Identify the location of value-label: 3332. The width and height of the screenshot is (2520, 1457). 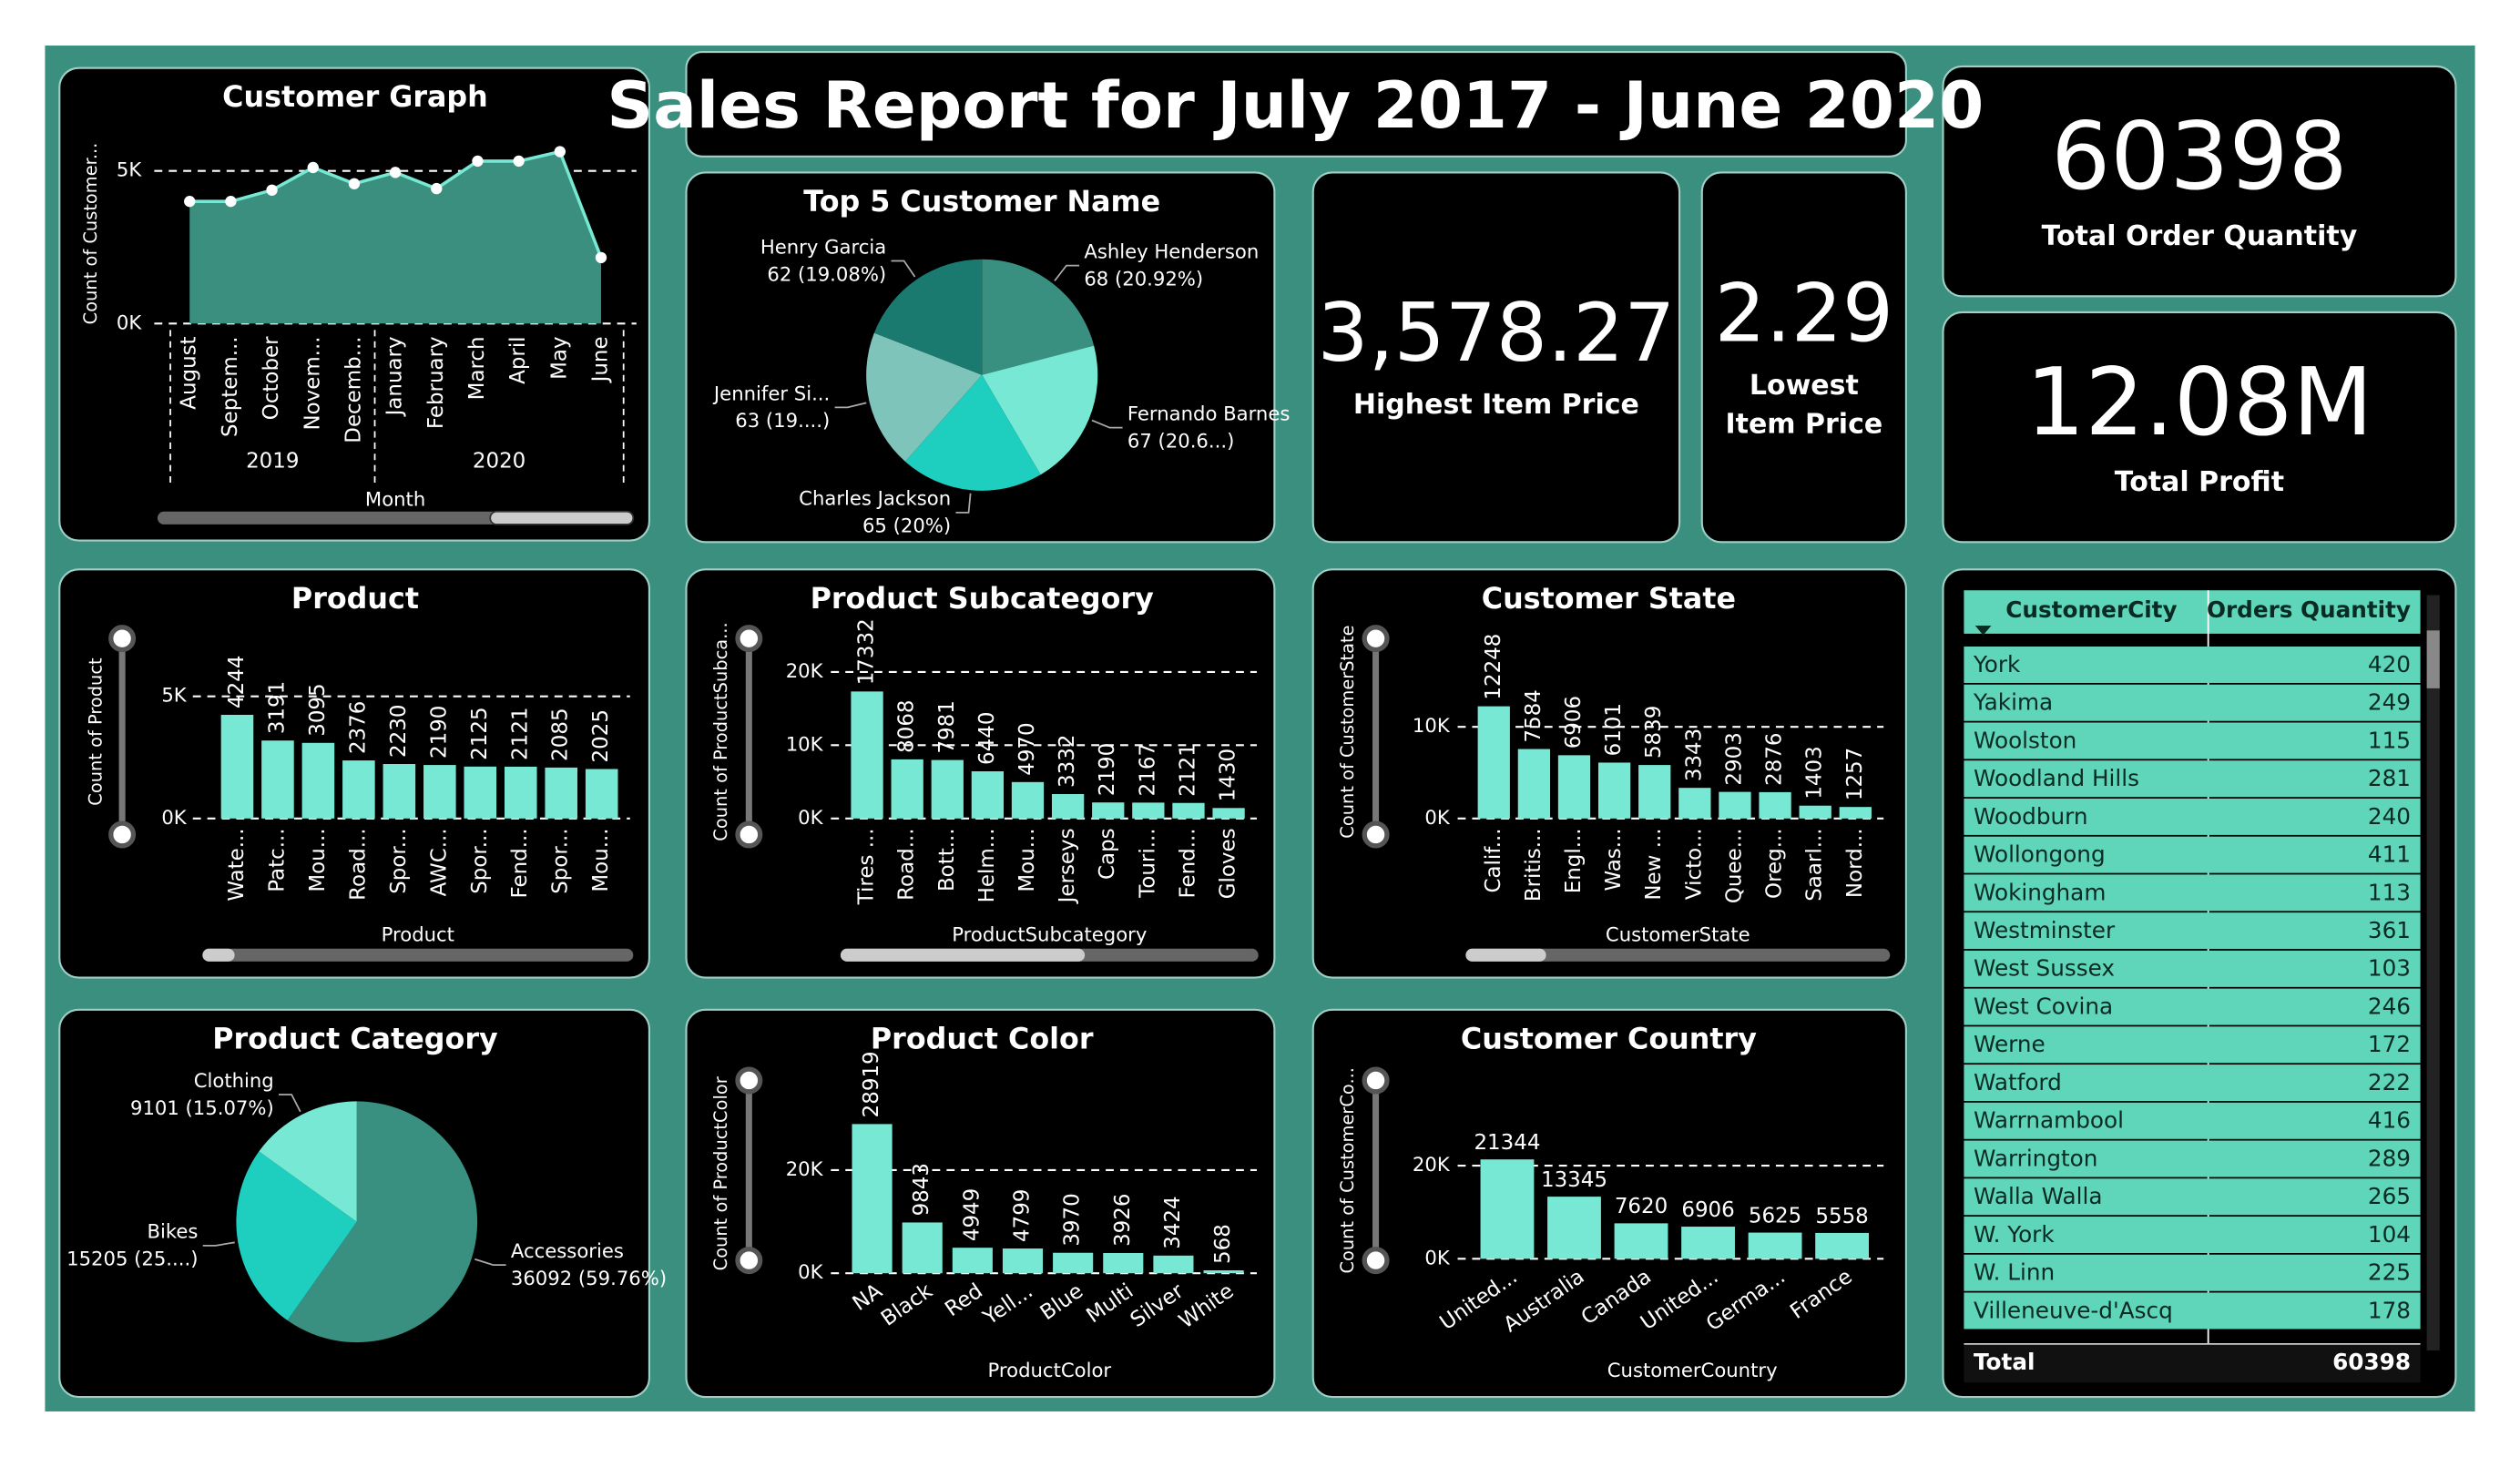
(1067, 762).